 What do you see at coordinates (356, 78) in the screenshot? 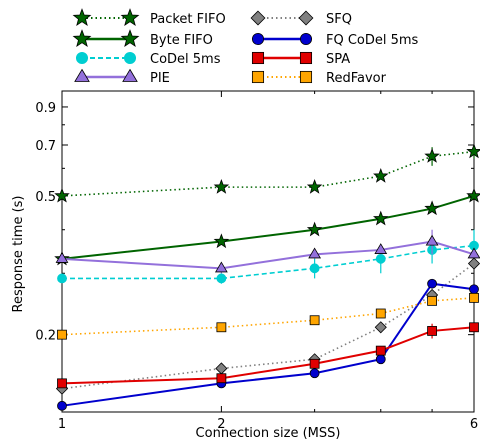
I see `legend-label: RedFavor` at bounding box center [356, 78].